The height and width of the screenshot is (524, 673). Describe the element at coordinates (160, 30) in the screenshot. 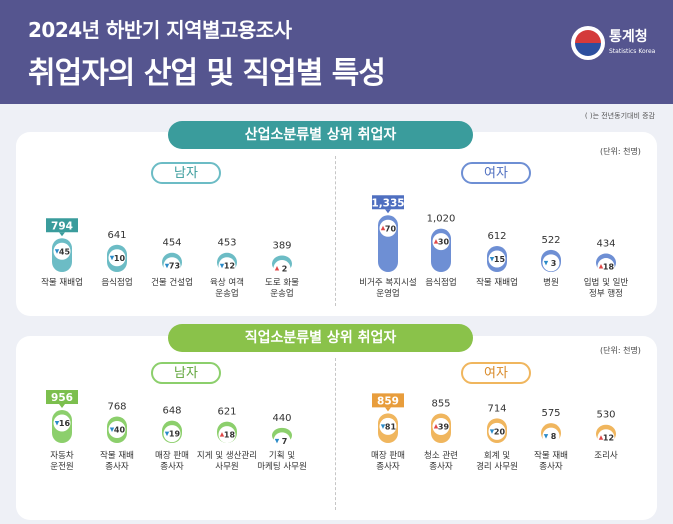

I see `header-title-line1: 2024년 하반기 지역별고용조사` at that location.